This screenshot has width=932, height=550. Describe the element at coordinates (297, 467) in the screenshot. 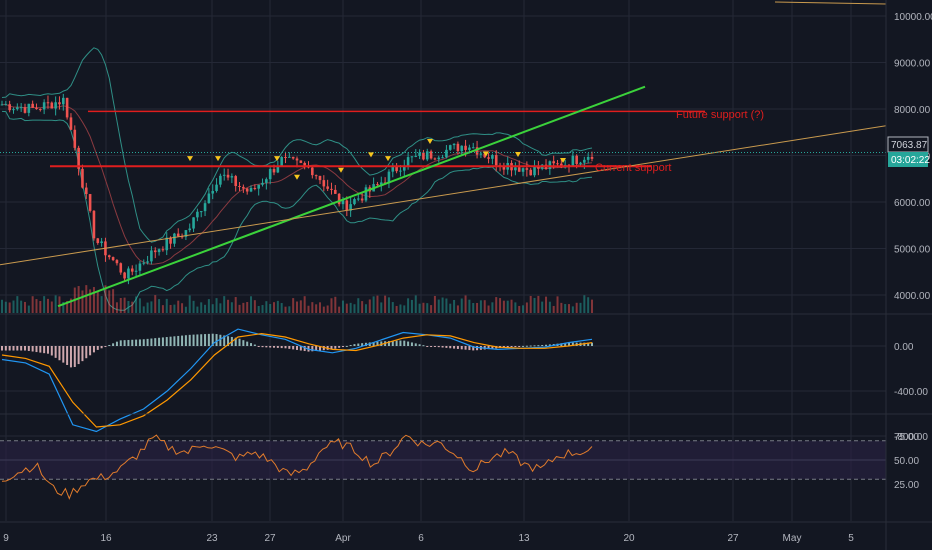

I see `rsi-line` at that location.